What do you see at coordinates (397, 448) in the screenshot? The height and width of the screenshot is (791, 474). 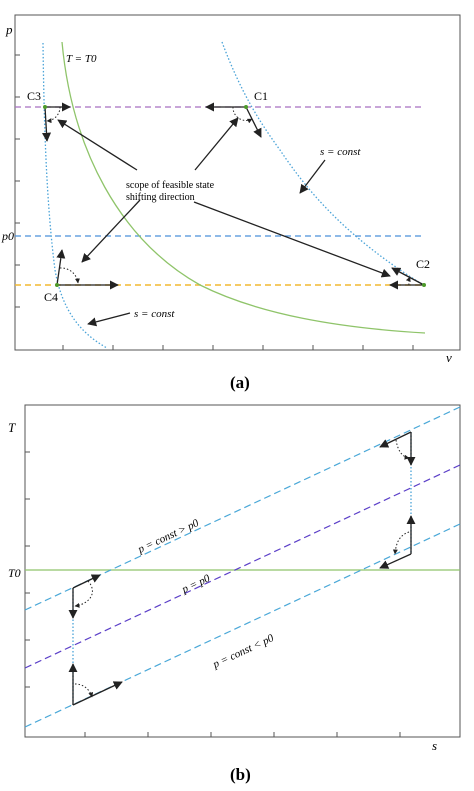 I see `vectors-right-top` at bounding box center [397, 448].